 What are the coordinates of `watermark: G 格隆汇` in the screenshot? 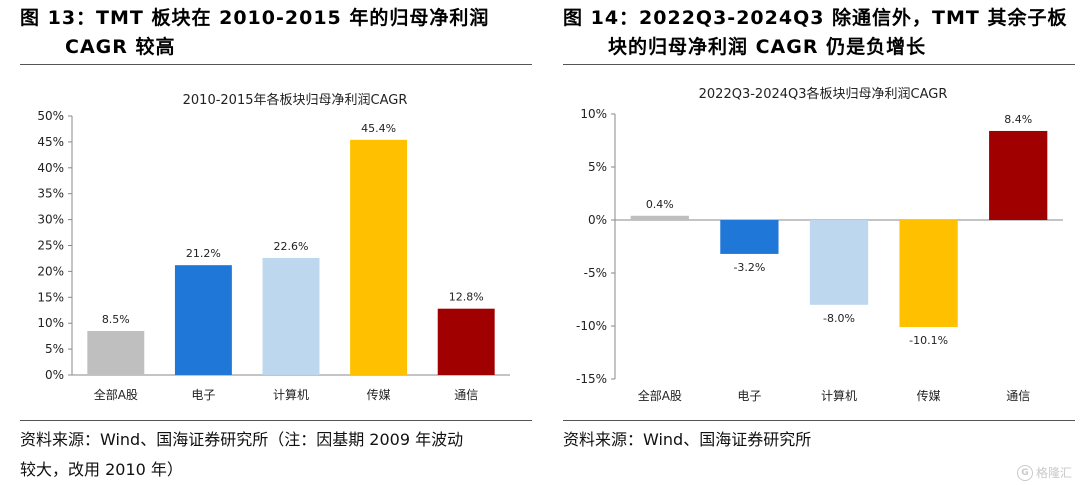 It's located at (1044, 472).